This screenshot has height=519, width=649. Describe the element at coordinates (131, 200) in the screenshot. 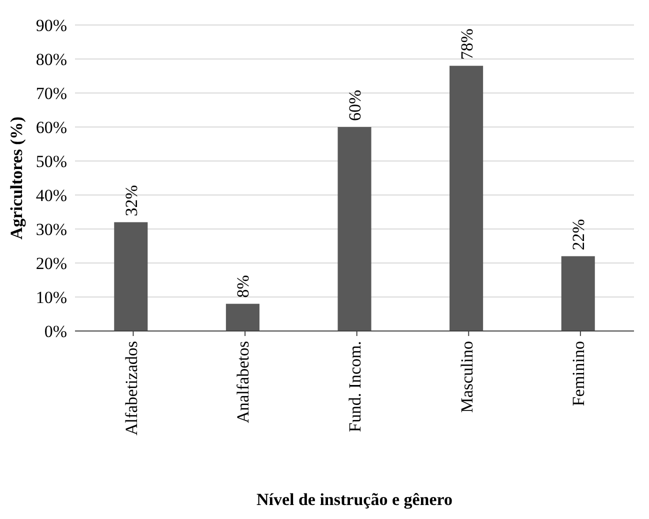

I see `data-label: 32%` at that location.